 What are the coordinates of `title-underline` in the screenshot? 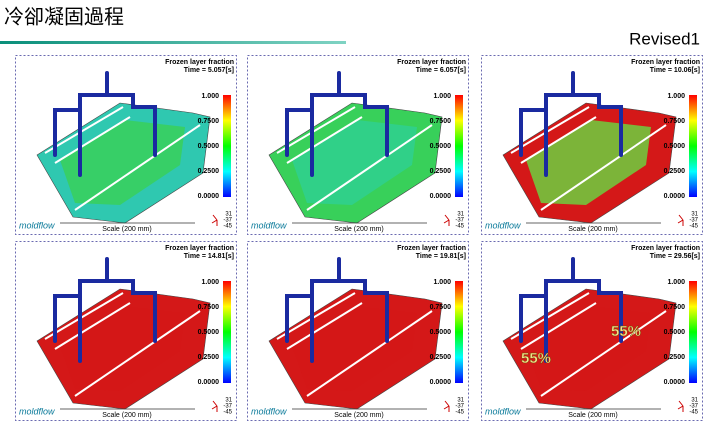 It's located at (173, 42).